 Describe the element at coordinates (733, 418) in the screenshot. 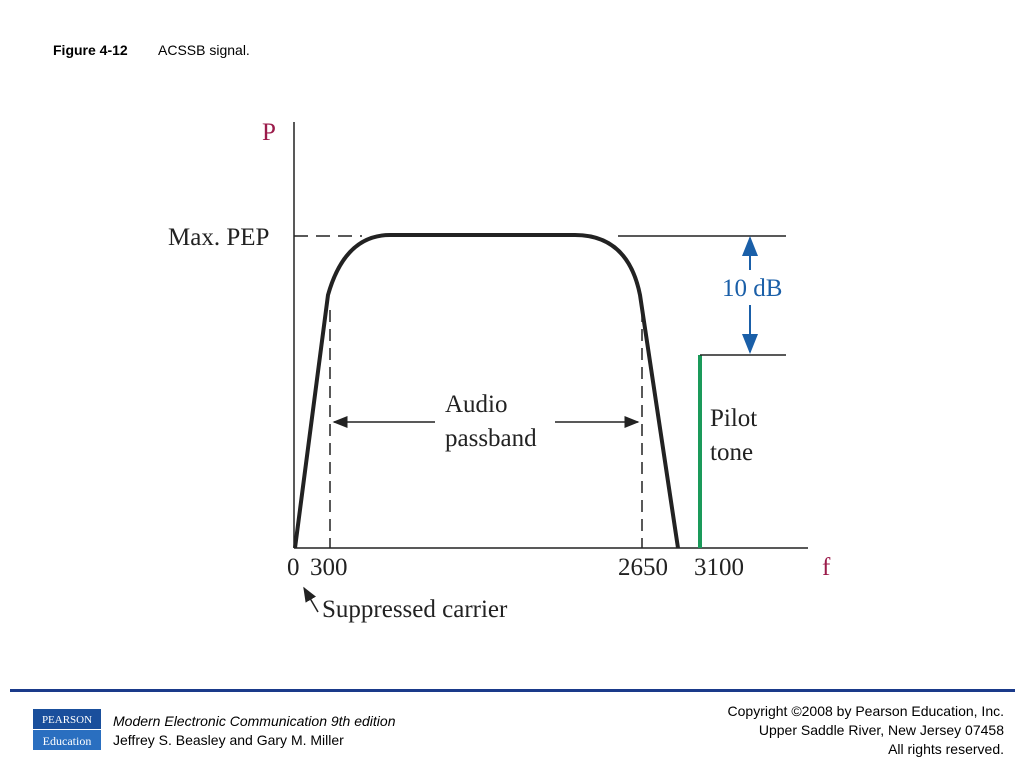

I see `pilot-label: Pilot` at that location.